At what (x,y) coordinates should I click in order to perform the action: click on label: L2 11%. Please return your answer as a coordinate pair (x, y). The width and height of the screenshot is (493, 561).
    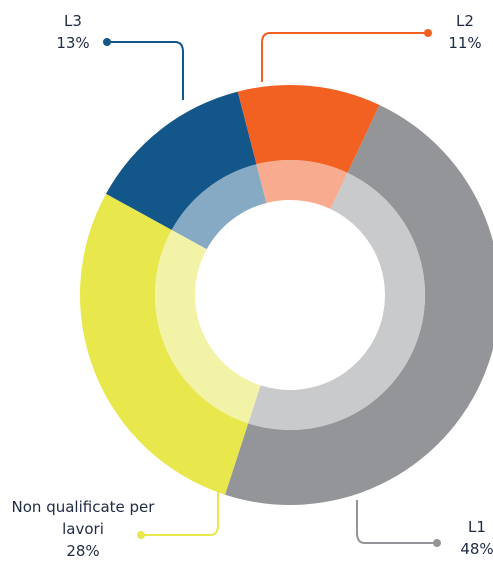
    Looking at the image, I should click on (459, 32).